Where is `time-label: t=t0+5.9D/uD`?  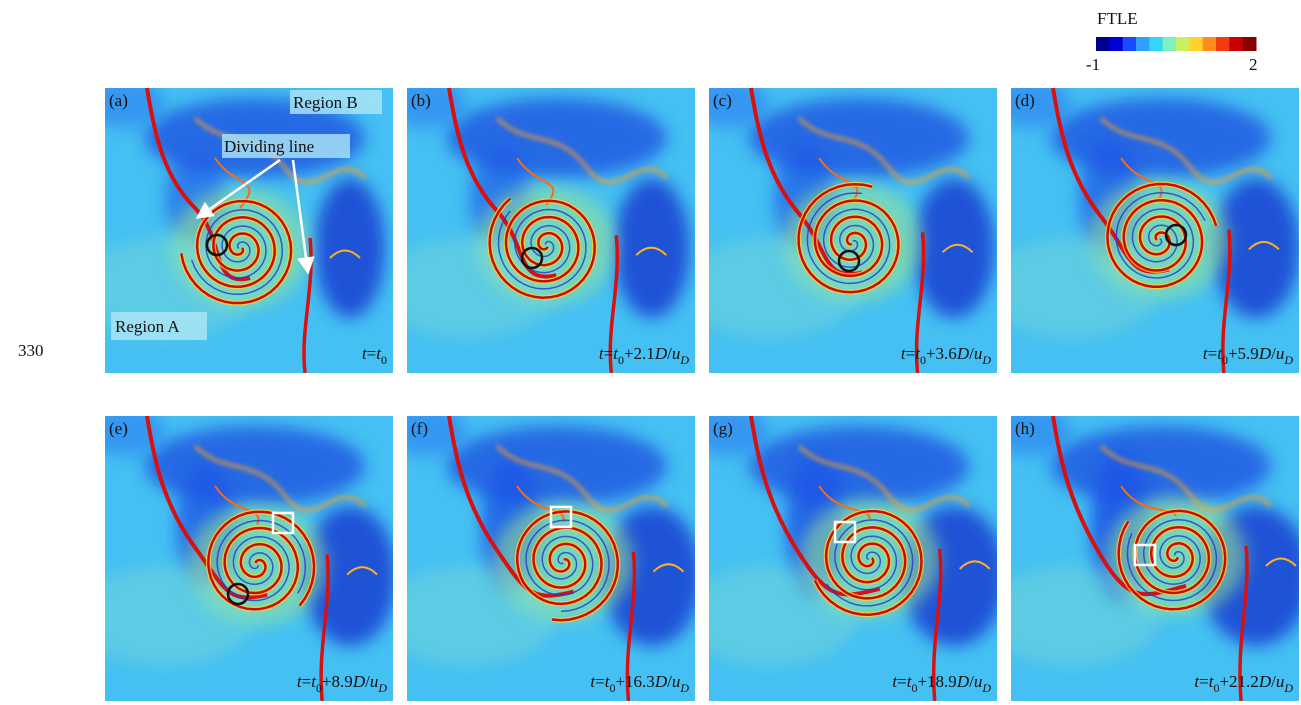
time-label: t=t0+5.9D/uD is located at coordinates (1248, 355).